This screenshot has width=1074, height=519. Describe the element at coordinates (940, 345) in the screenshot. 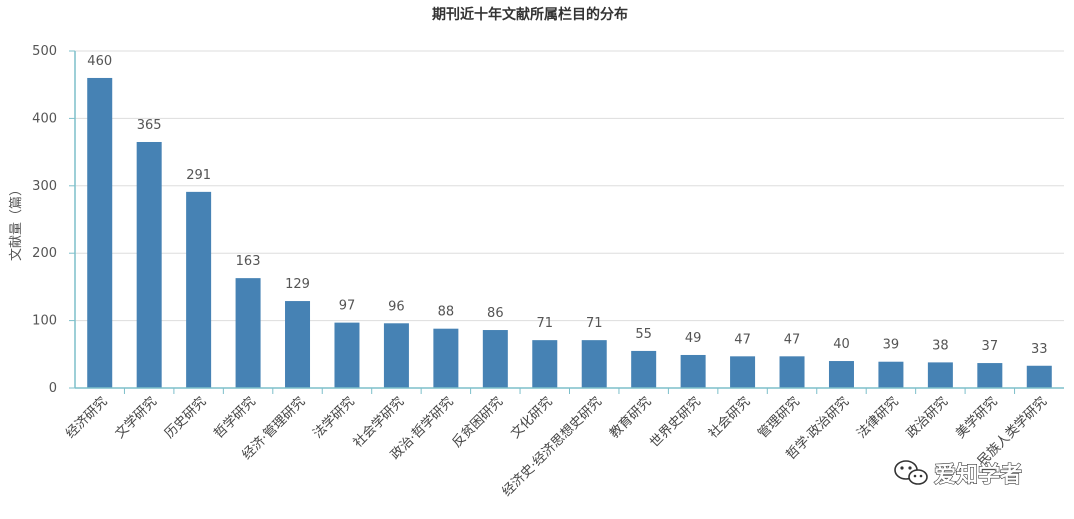

I see `data-label: 38` at that location.